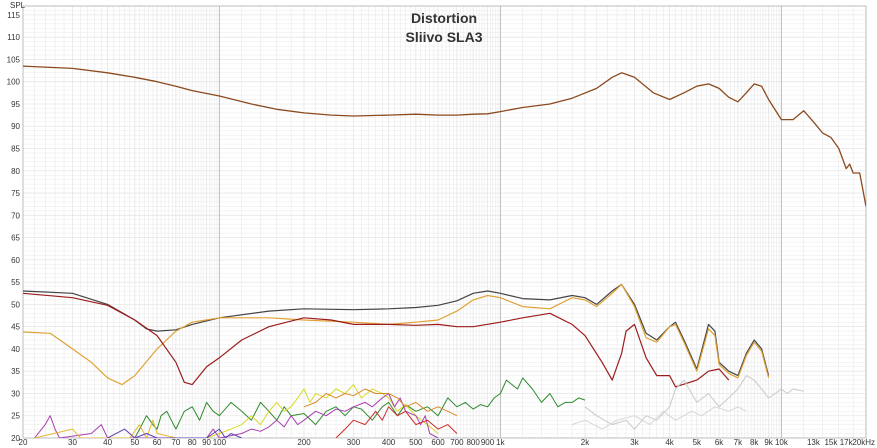  Describe the element at coordinates (457, 442) in the screenshot. I see `x-tick-label: 700` at that location.